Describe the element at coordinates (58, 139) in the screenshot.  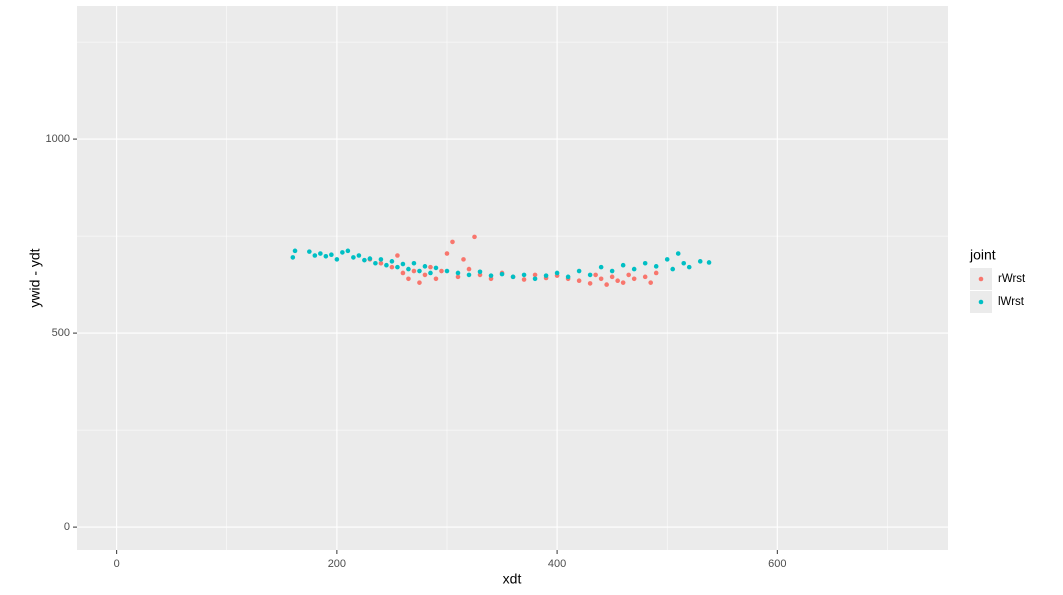
I see `y-tick-label: 1000` at that location.